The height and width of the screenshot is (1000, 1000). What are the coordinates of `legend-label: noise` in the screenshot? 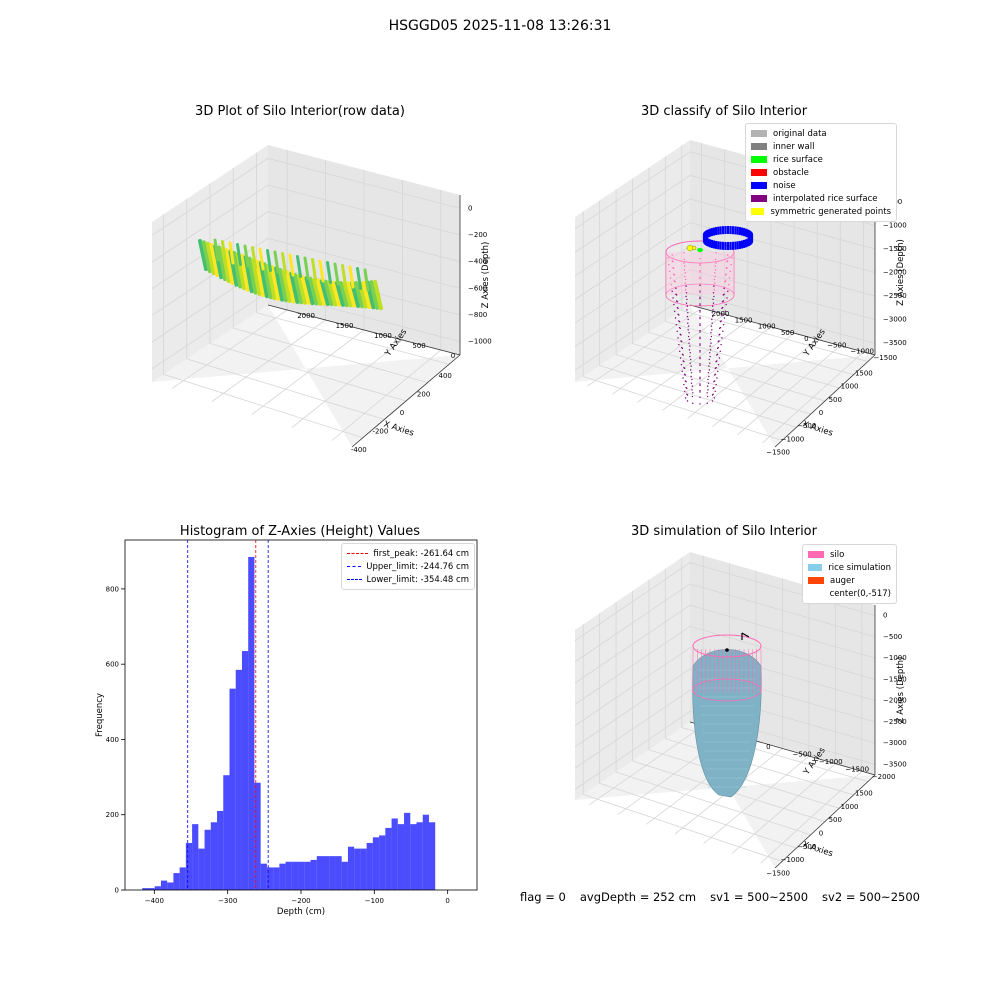 It's located at (784, 185).